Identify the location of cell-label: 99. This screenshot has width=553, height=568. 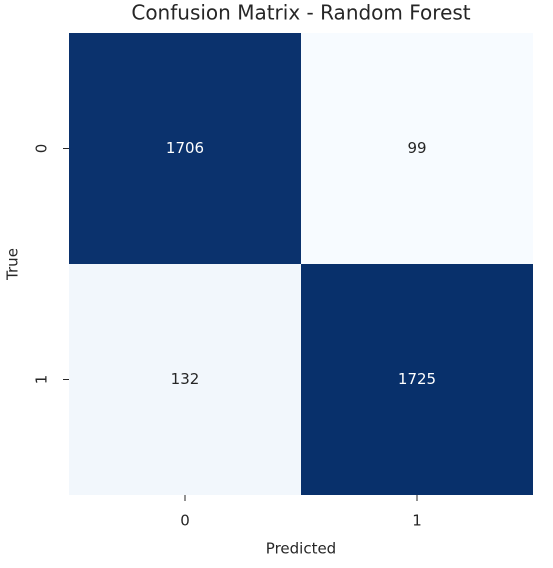
(416, 148).